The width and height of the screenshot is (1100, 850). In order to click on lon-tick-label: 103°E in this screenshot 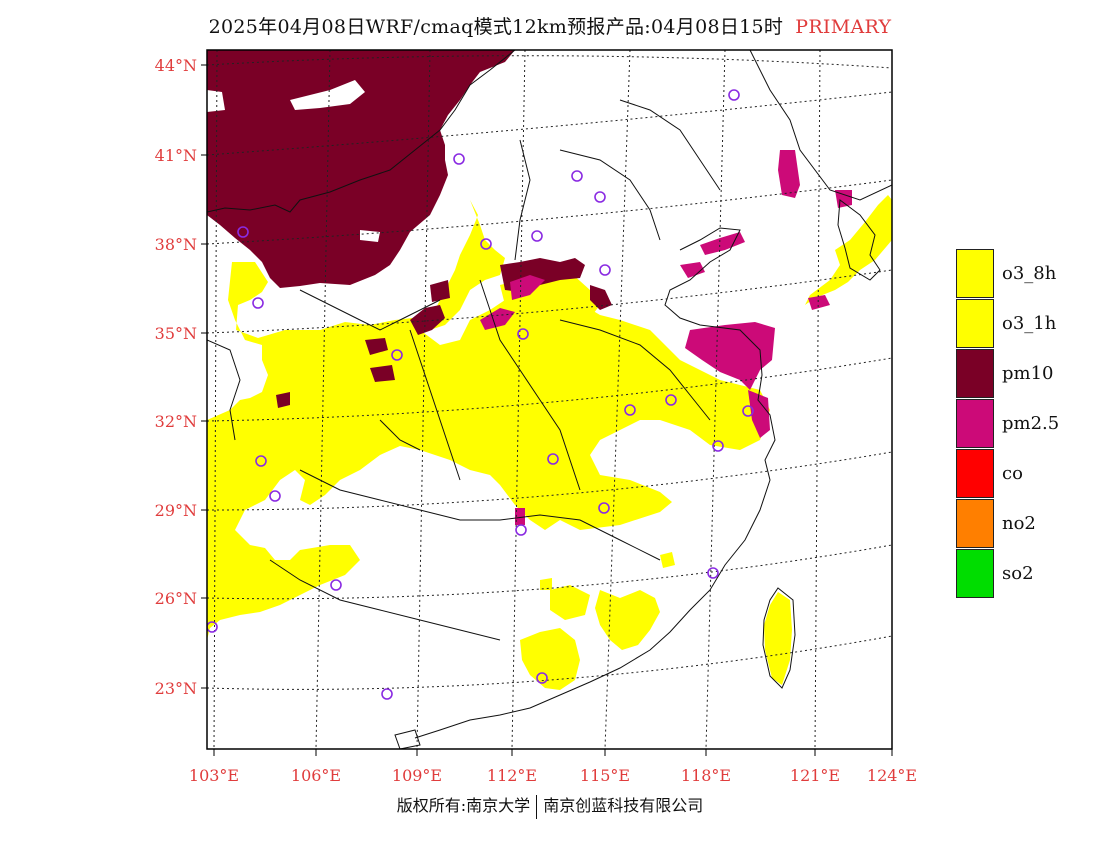, I will do `click(214, 775)`.